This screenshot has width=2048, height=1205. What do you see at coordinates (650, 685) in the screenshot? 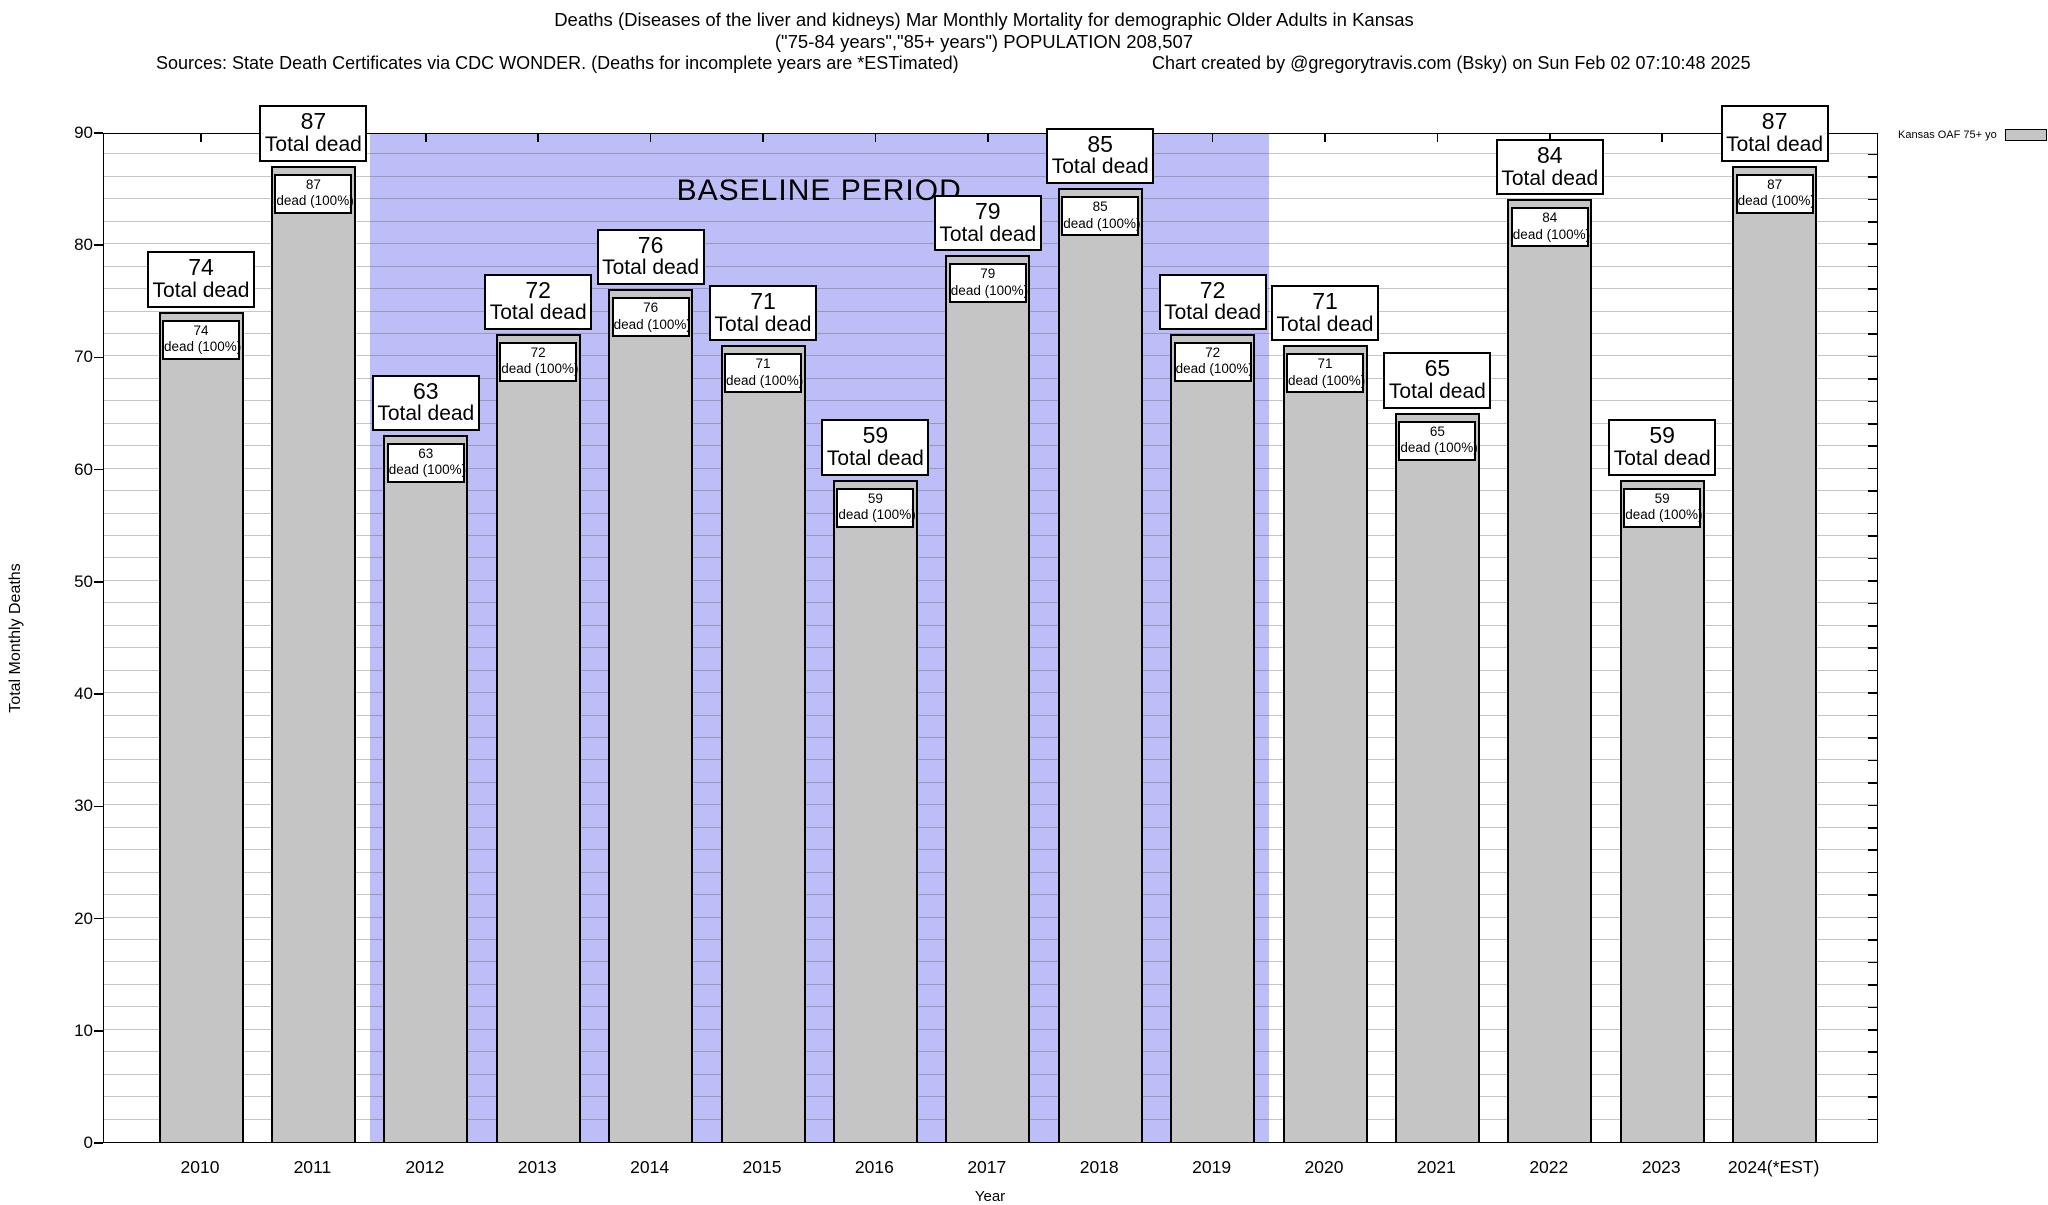
I see `bar-2014: 76 Total dead 76 dead (100%)` at bounding box center [650, 685].